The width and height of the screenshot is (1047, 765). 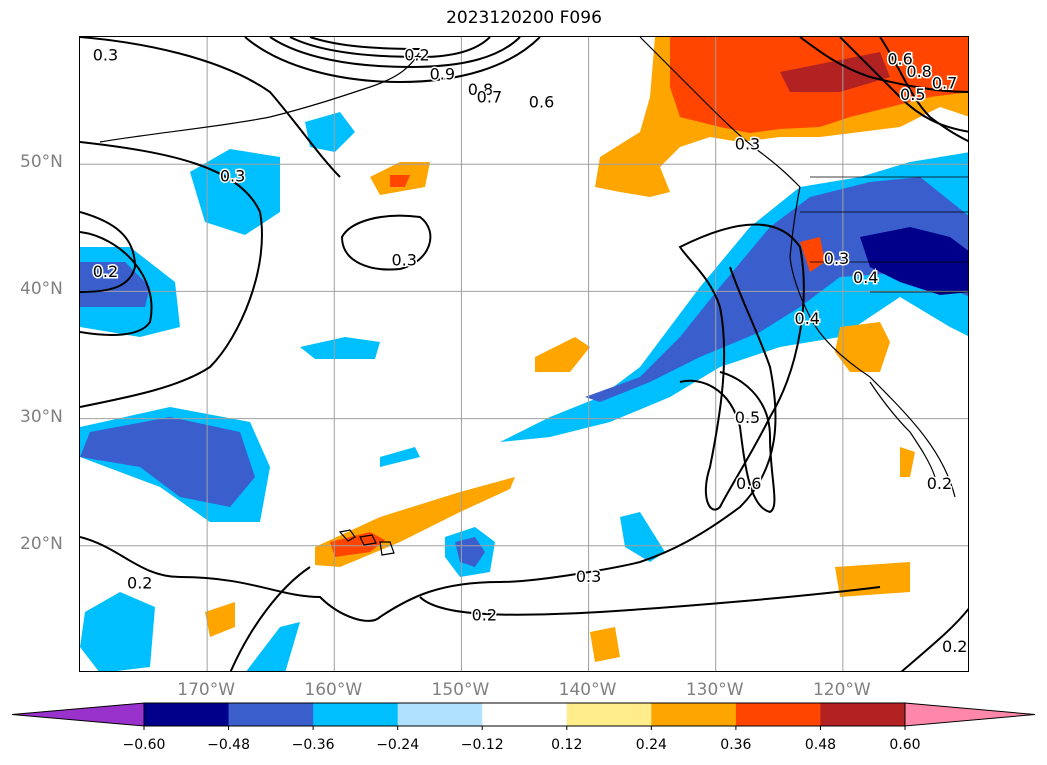 What do you see at coordinates (605, 644) in the screenshot?
I see `positive-anomaly-s` at bounding box center [605, 644].